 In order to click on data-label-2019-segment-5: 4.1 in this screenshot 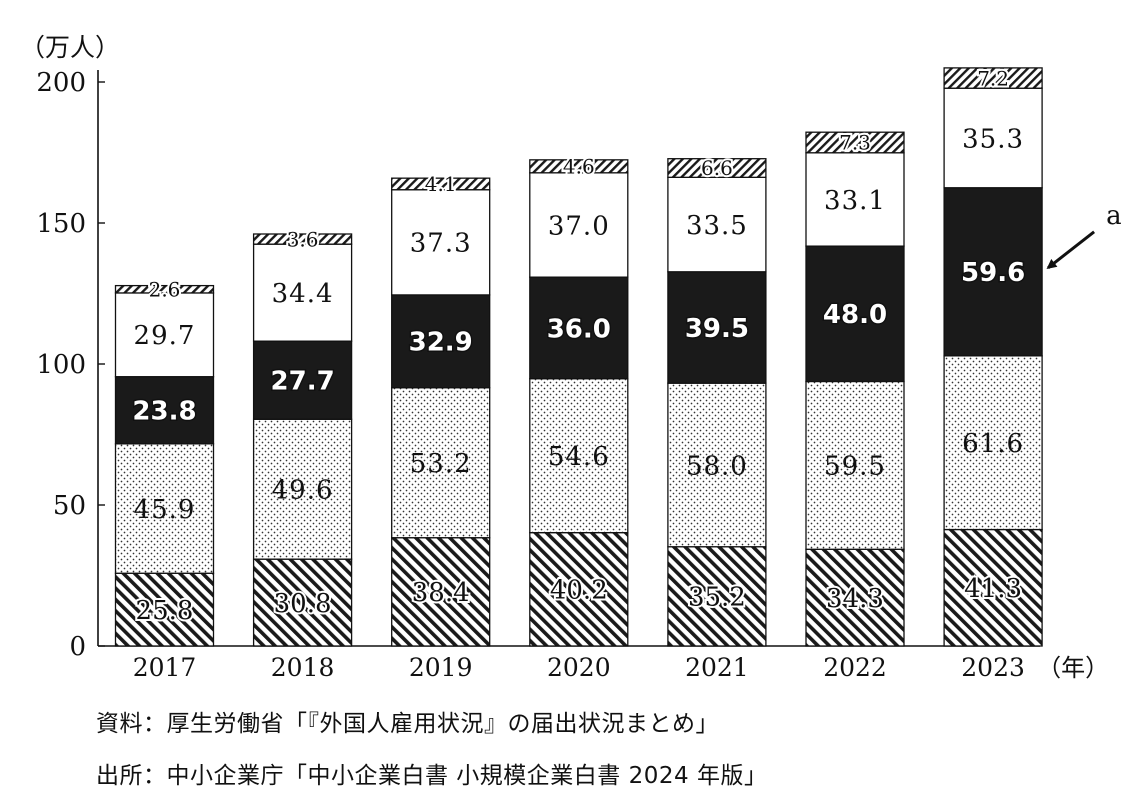, I will do `click(441, 184)`.